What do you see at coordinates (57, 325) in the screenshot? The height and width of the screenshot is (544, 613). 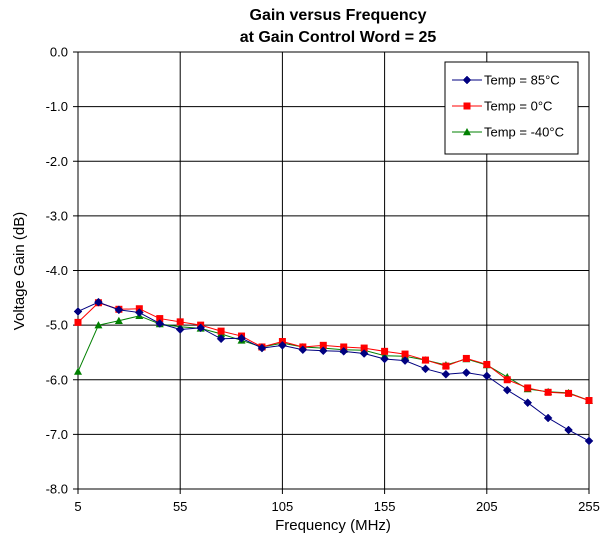 I see `y-tick-label: -5.0` at bounding box center [57, 325].